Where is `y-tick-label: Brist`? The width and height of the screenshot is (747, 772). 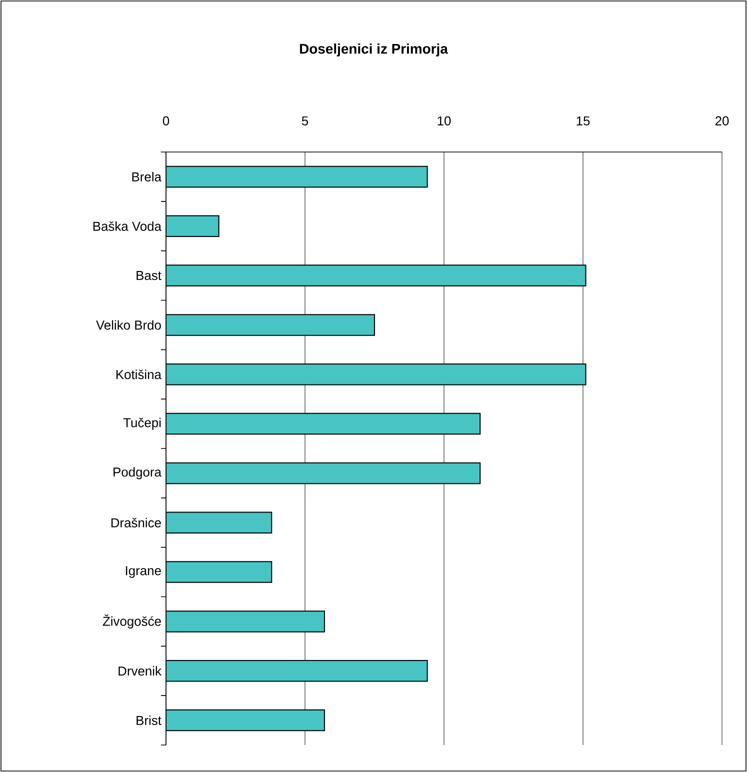 y-tick-label: Brist is located at coordinates (149, 721).